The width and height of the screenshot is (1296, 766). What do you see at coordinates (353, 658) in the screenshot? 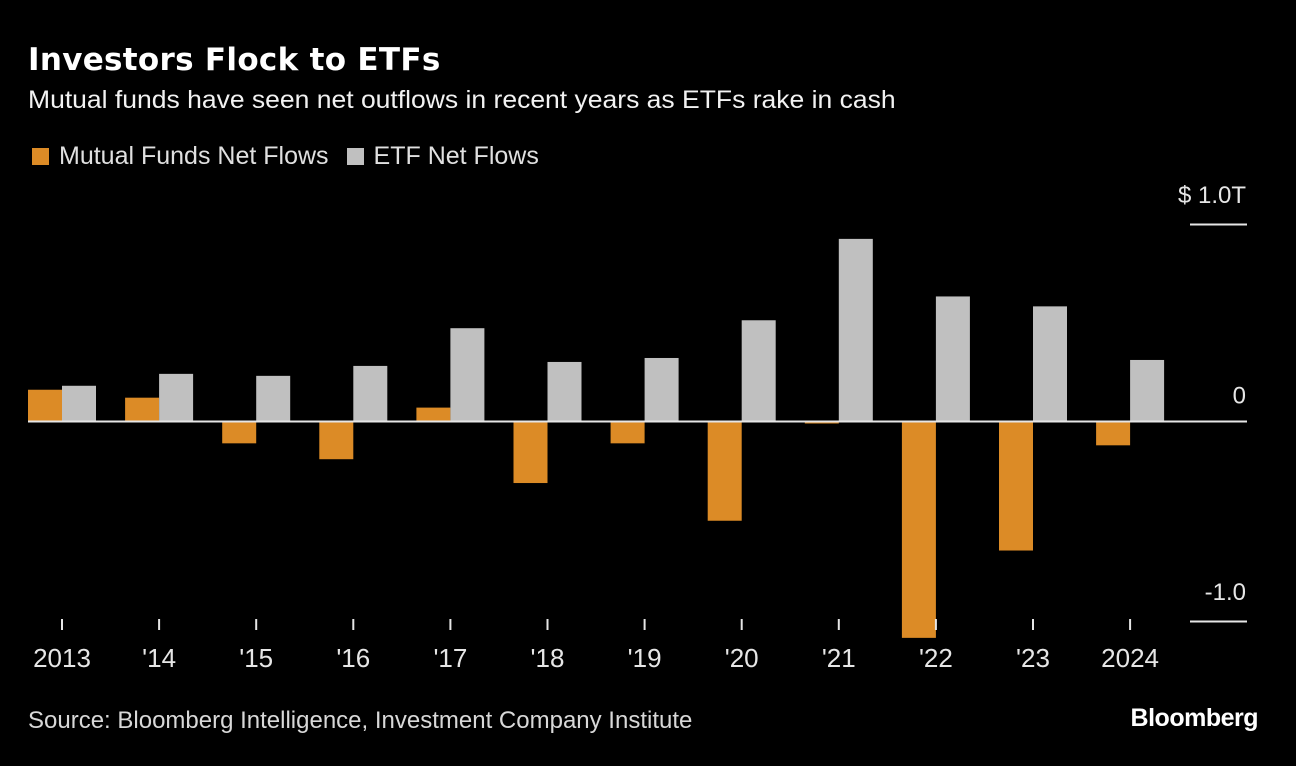
I see `x-tick-label-3: '16` at bounding box center [353, 658].